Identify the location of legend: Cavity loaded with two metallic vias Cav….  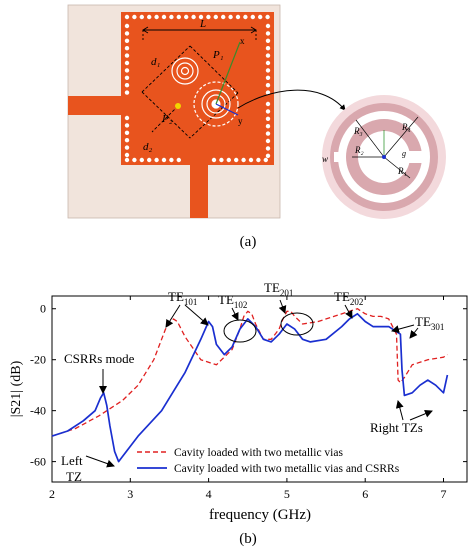
(268, 461).